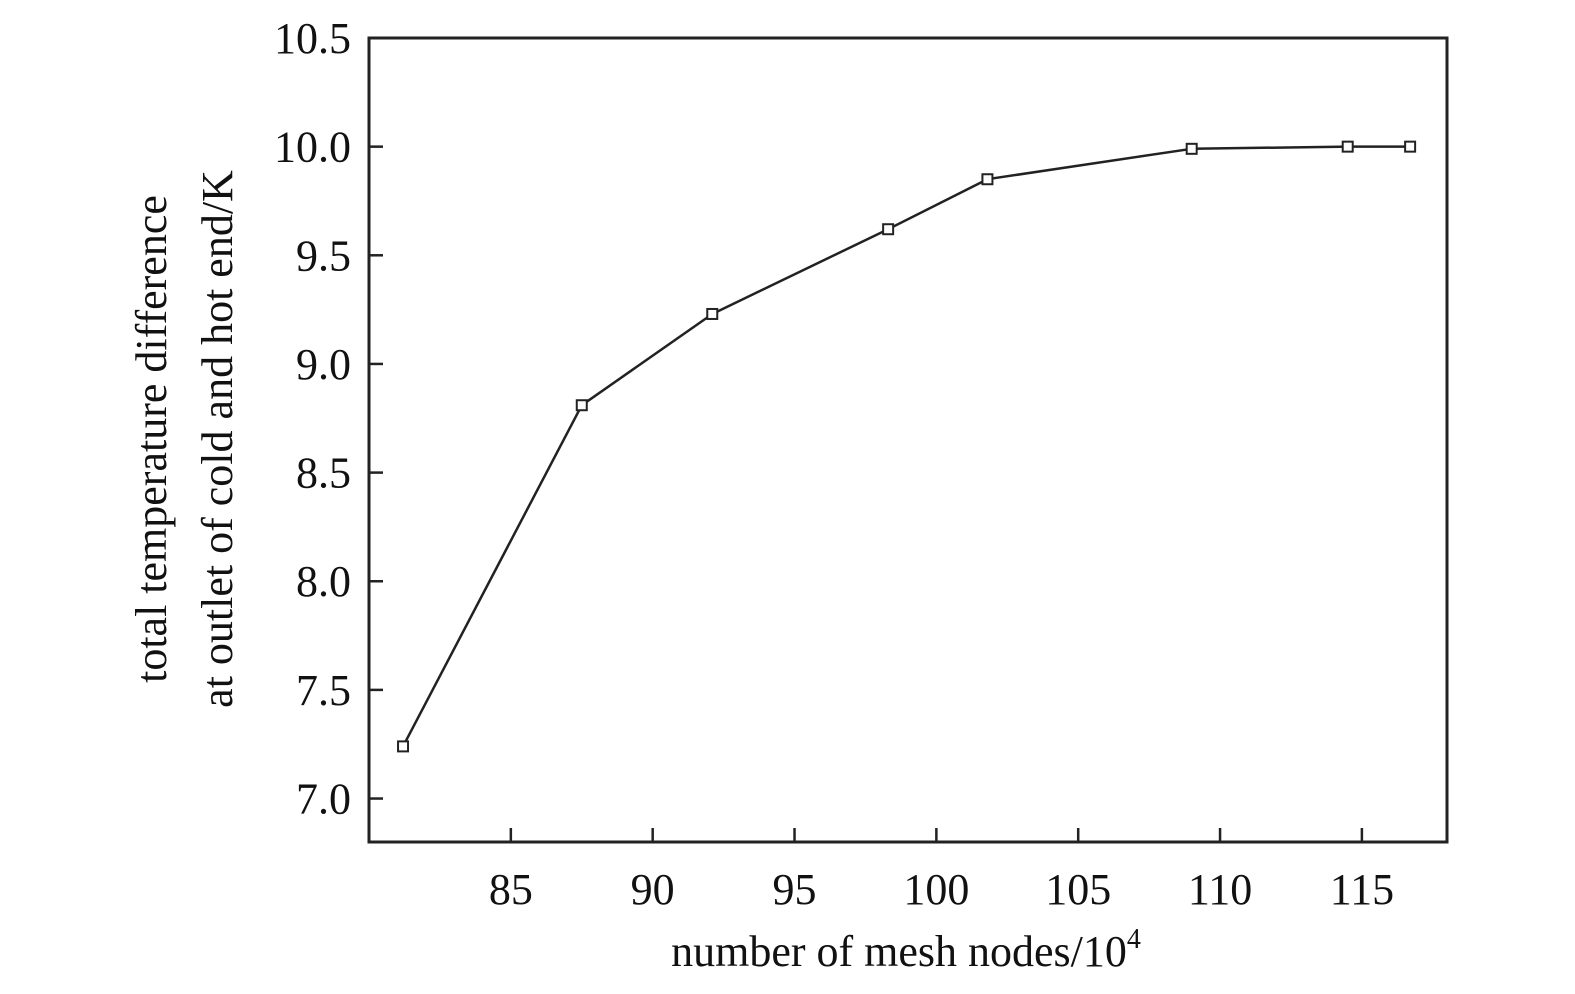 This screenshot has height=994, width=1575. I want to click on x-axis-label: number of mesh nodes/104, so click(906, 950).